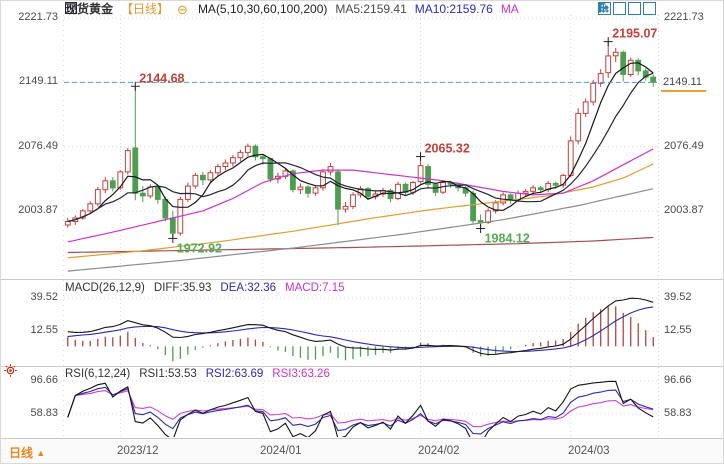  What do you see at coordinates (89, 8) in the screenshot?
I see `instrument-name: 现货黄金` at bounding box center [89, 8].